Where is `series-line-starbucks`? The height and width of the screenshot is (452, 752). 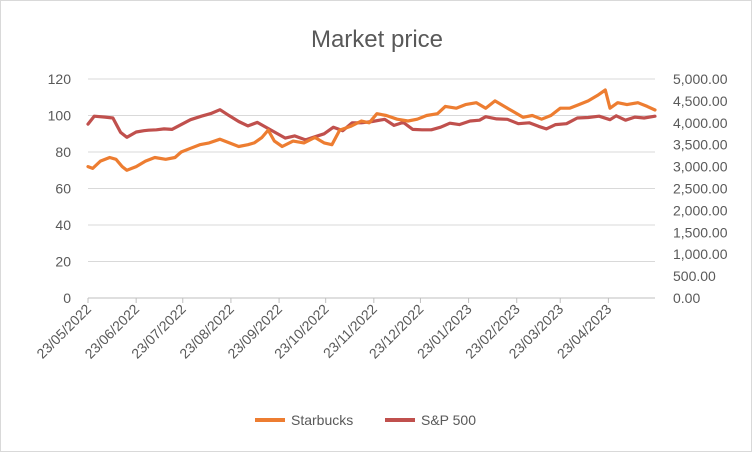
series-line-starbucks is located at coordinates (371, 130).